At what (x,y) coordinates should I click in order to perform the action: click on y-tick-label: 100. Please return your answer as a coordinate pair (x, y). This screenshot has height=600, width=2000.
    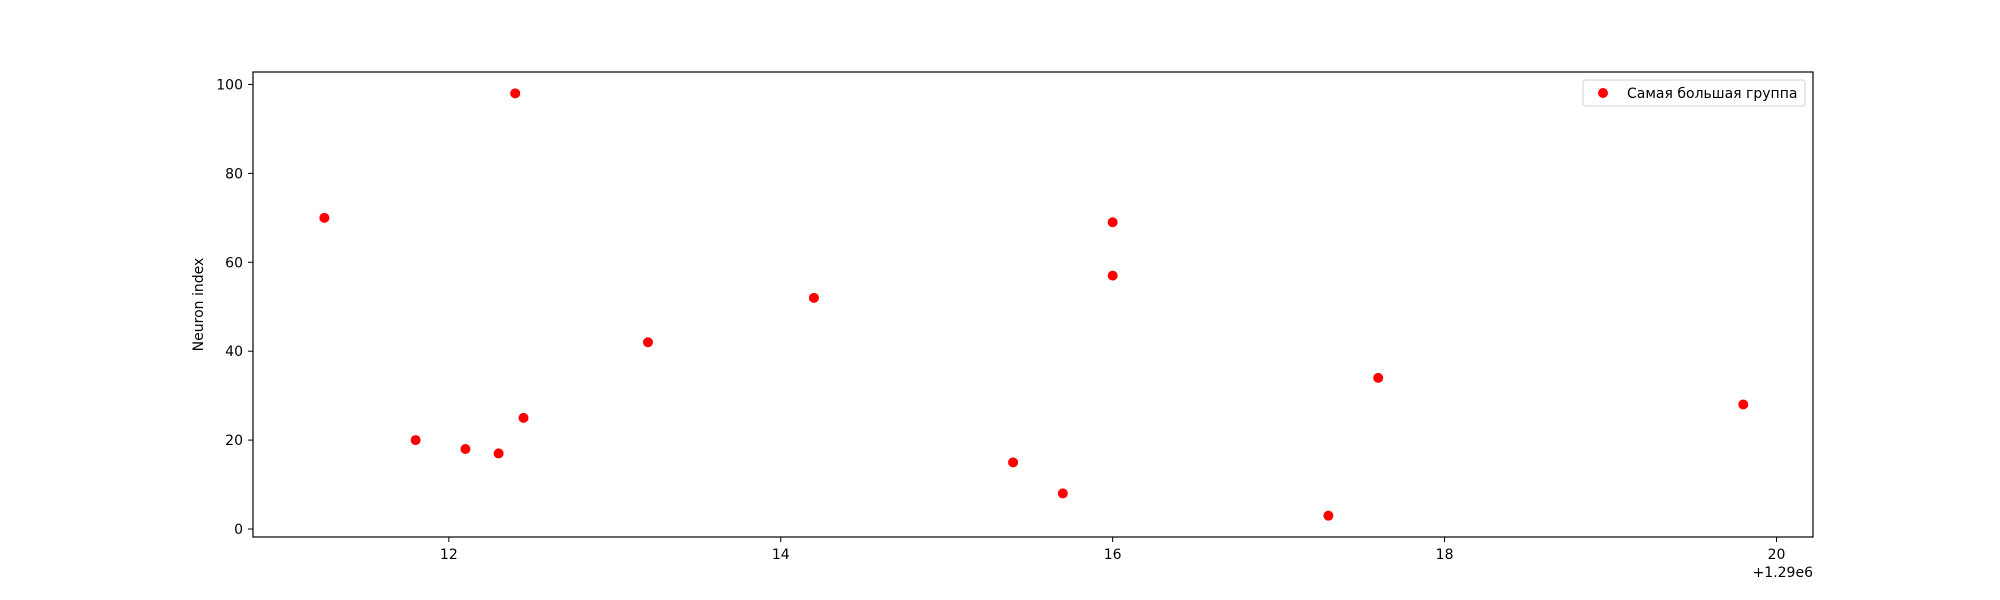
    Looking at the image, I should click on (229, 85).